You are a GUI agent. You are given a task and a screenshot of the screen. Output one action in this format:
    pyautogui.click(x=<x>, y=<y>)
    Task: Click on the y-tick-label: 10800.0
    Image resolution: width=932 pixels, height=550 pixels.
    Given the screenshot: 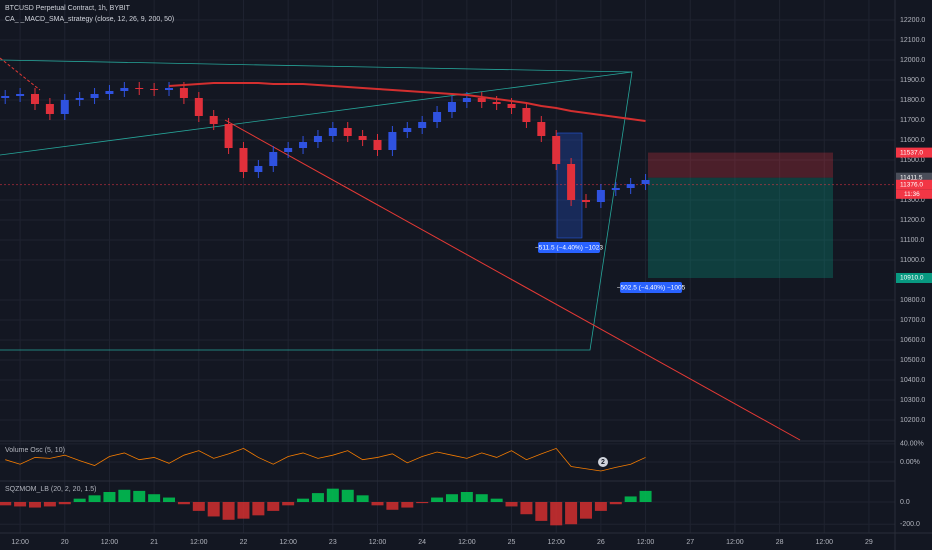 What is the action you would take?
    pyautogui.click(x=912, y=300)
    